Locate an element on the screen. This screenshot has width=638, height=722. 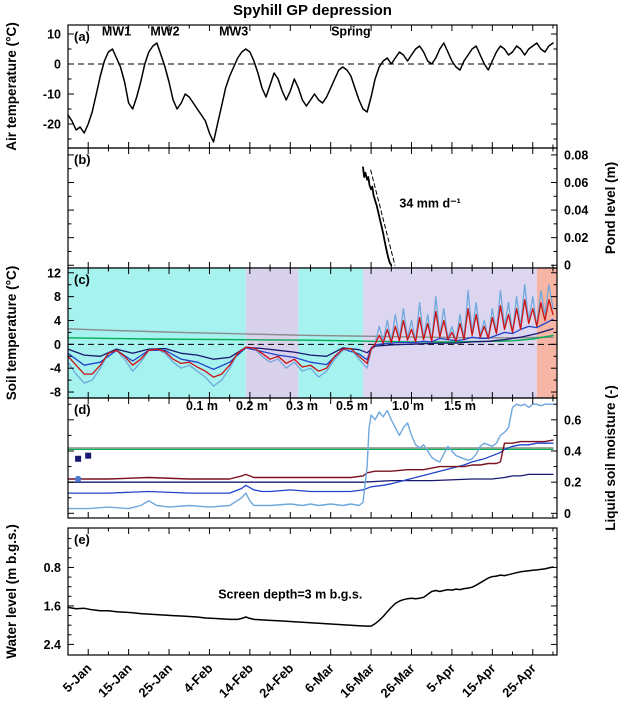
y-tick-label-c: -4 is located at coordinates (55, 369).